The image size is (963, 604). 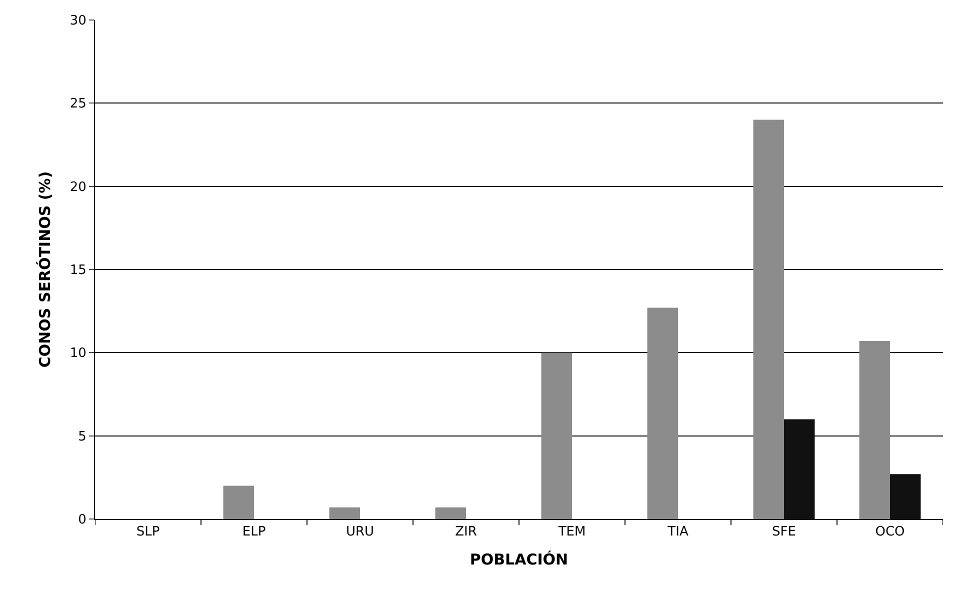 I want to click on y-tick-label: 0, so click(x=82, y=520).